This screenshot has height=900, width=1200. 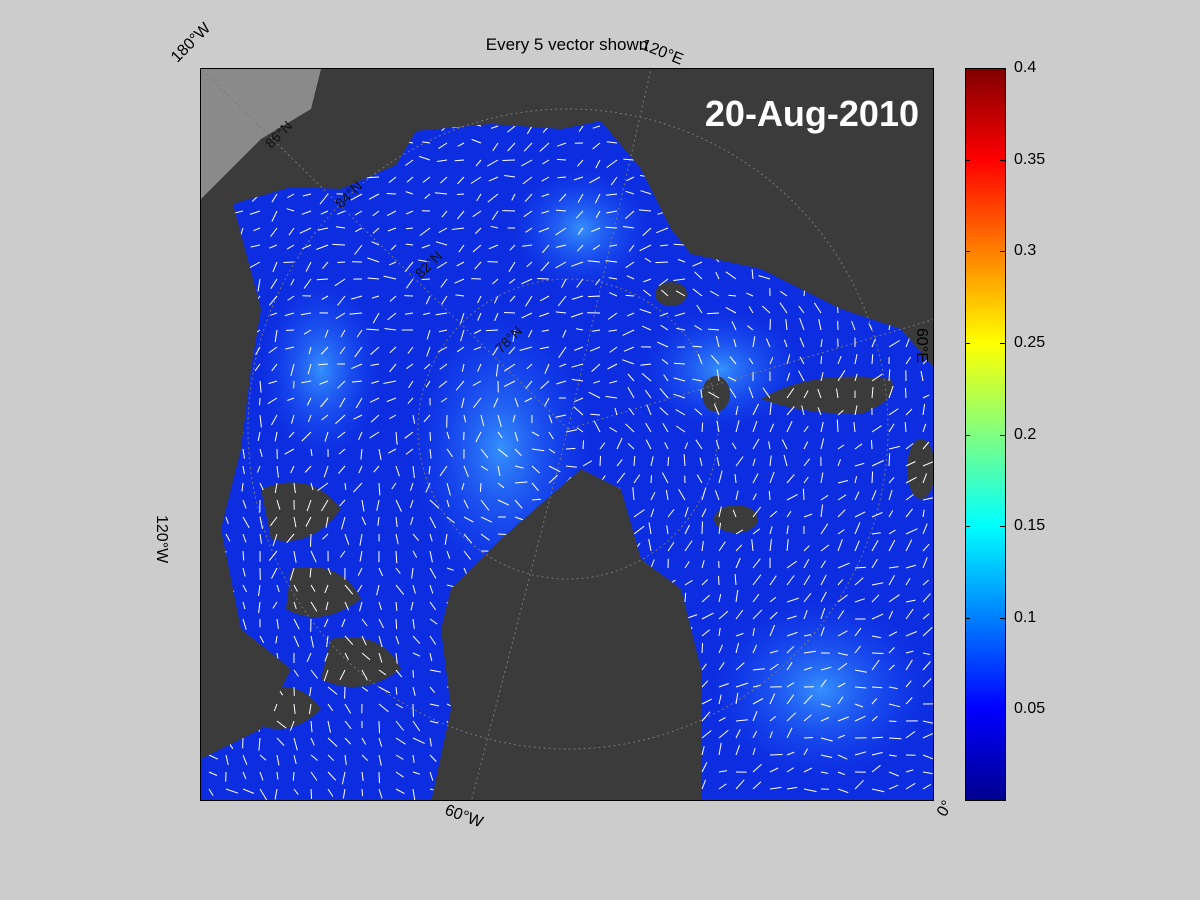 I want to click on colorbar-tick-label: 0.15, so click(x=1030, y=526).